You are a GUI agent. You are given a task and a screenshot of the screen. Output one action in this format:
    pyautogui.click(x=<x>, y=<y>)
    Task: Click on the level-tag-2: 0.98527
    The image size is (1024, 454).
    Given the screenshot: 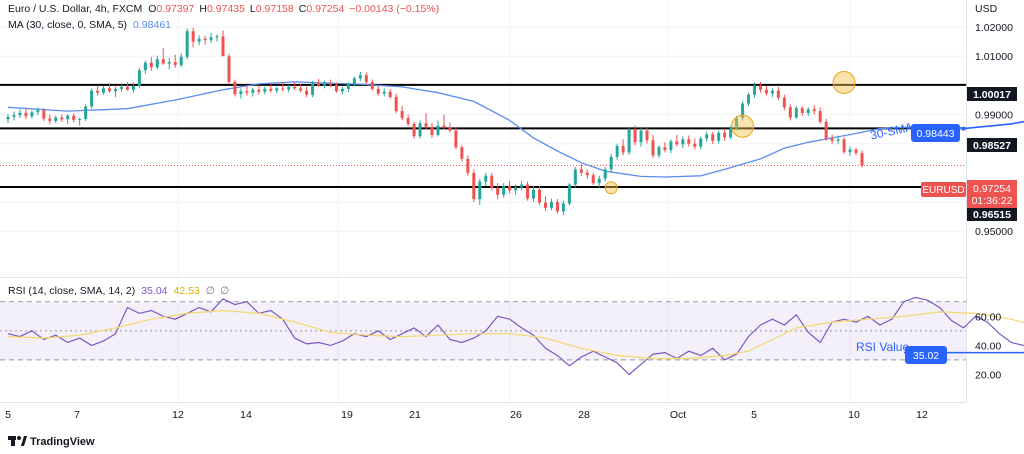 What is the action you would take?
    pyautogui.click(x=992, y=145)
    